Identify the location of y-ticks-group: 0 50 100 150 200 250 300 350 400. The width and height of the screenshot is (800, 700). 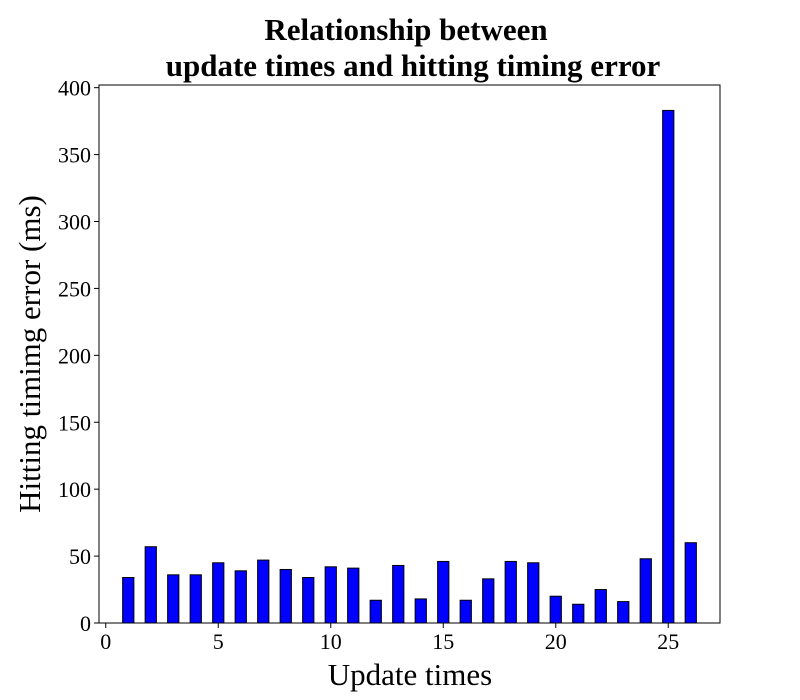
(78, 356).